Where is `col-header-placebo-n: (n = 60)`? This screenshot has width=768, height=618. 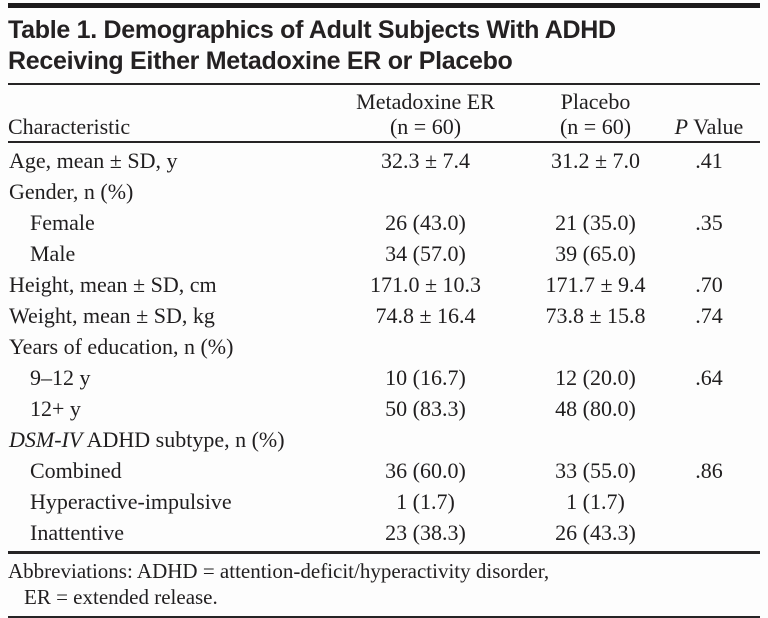 col-header-placebo-n: (n = 60) is located at coordinates (595, 126).